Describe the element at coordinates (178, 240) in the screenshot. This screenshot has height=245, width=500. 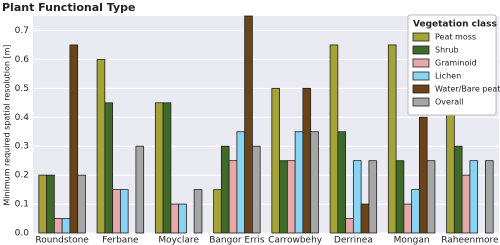
I see `x-tick-label: Moyclare` at that location.